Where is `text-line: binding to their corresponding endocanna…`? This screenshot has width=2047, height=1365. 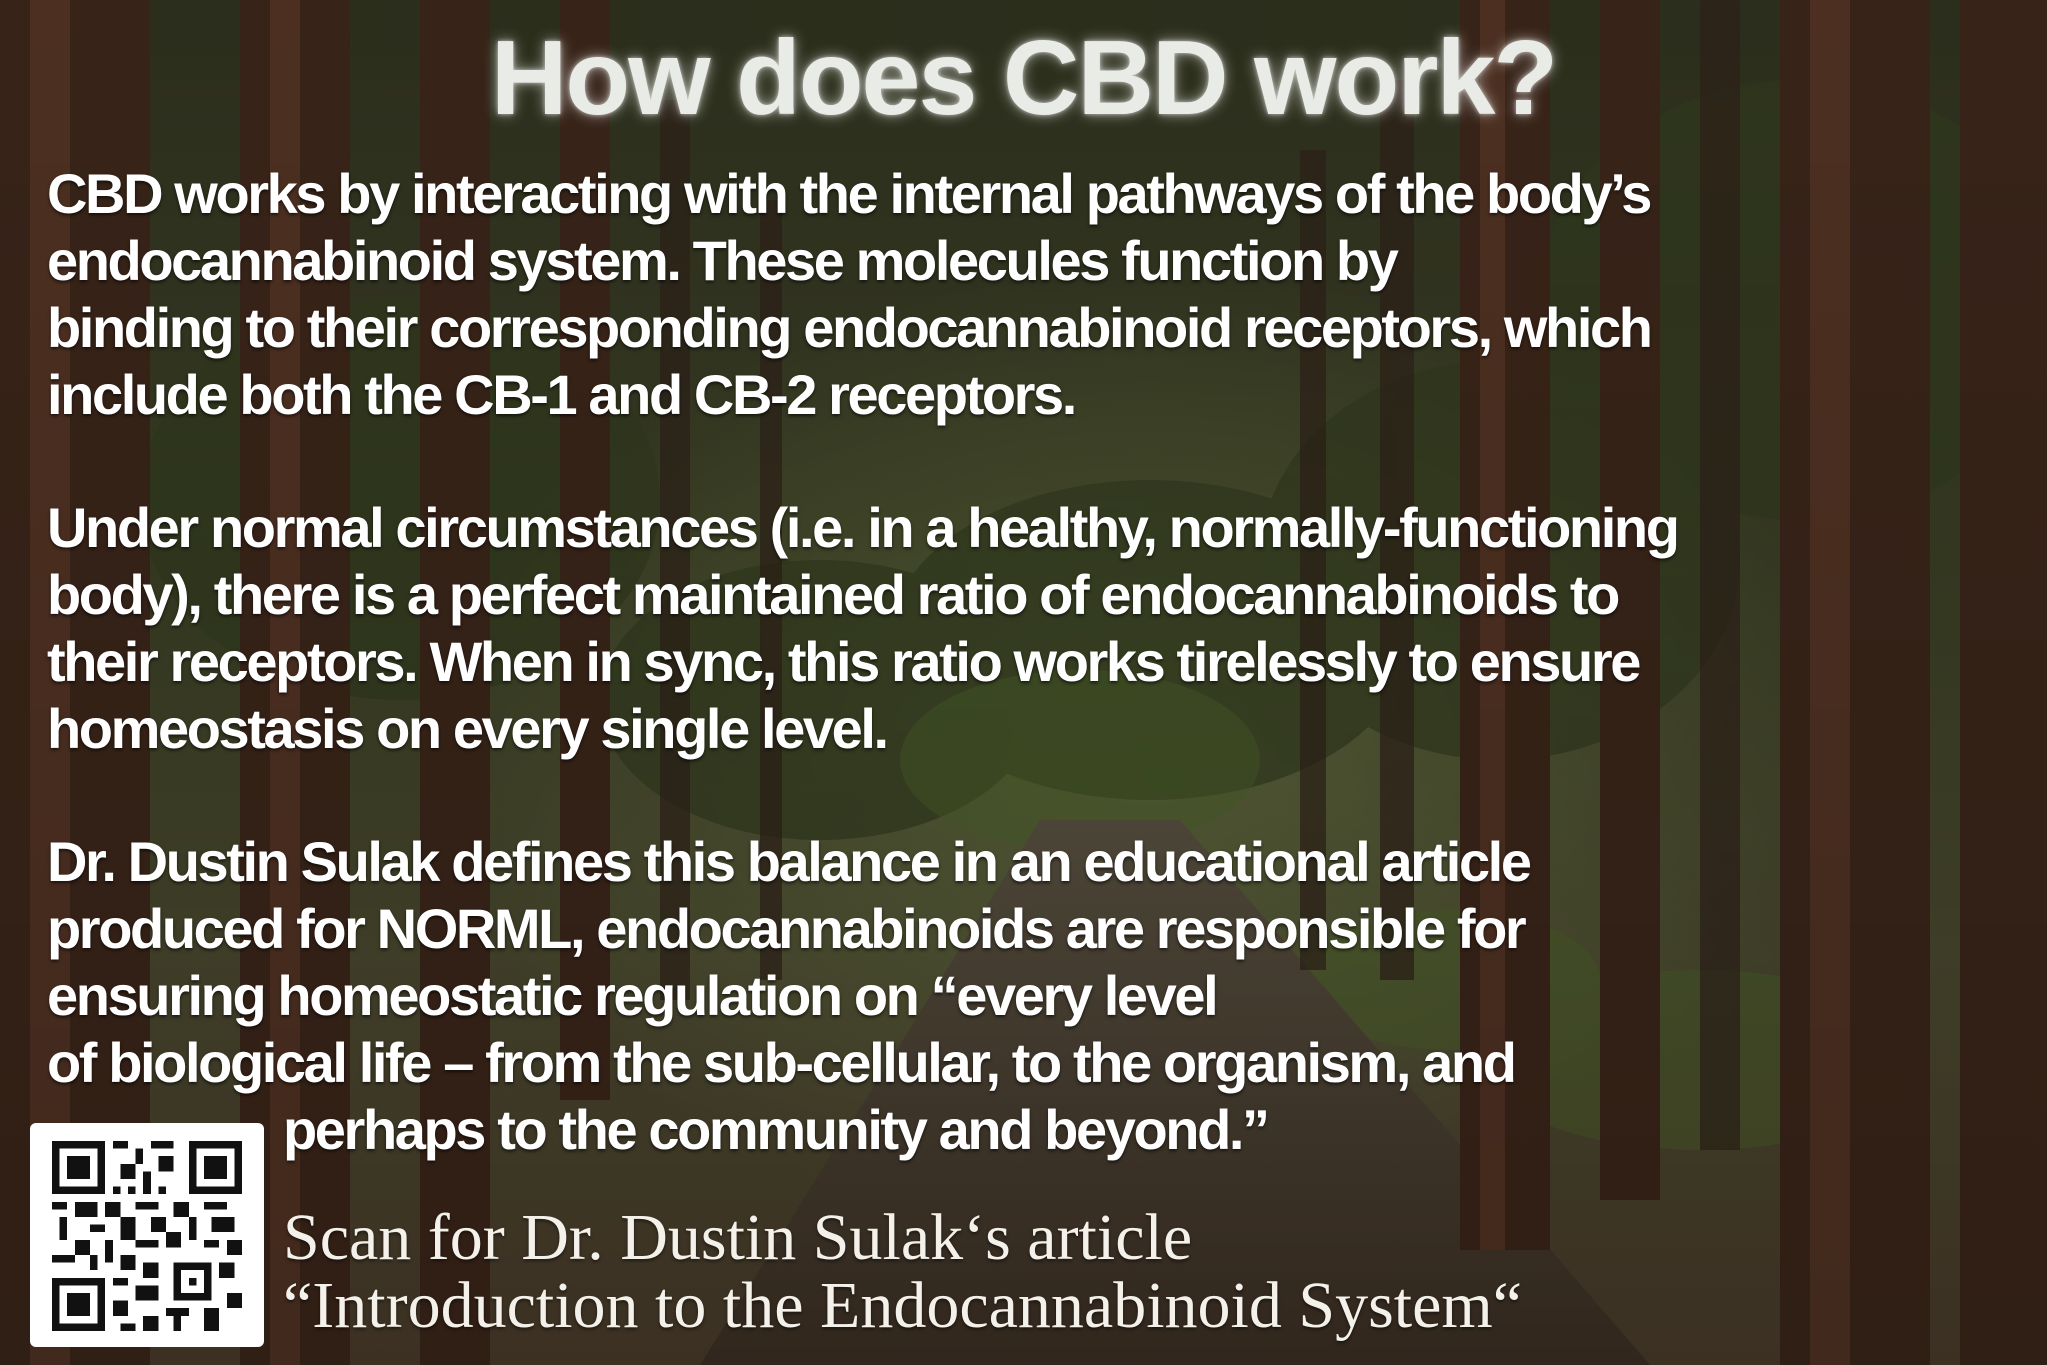
text-line: binding to their corresponding endocanna… is located at coordinates (850, 327).